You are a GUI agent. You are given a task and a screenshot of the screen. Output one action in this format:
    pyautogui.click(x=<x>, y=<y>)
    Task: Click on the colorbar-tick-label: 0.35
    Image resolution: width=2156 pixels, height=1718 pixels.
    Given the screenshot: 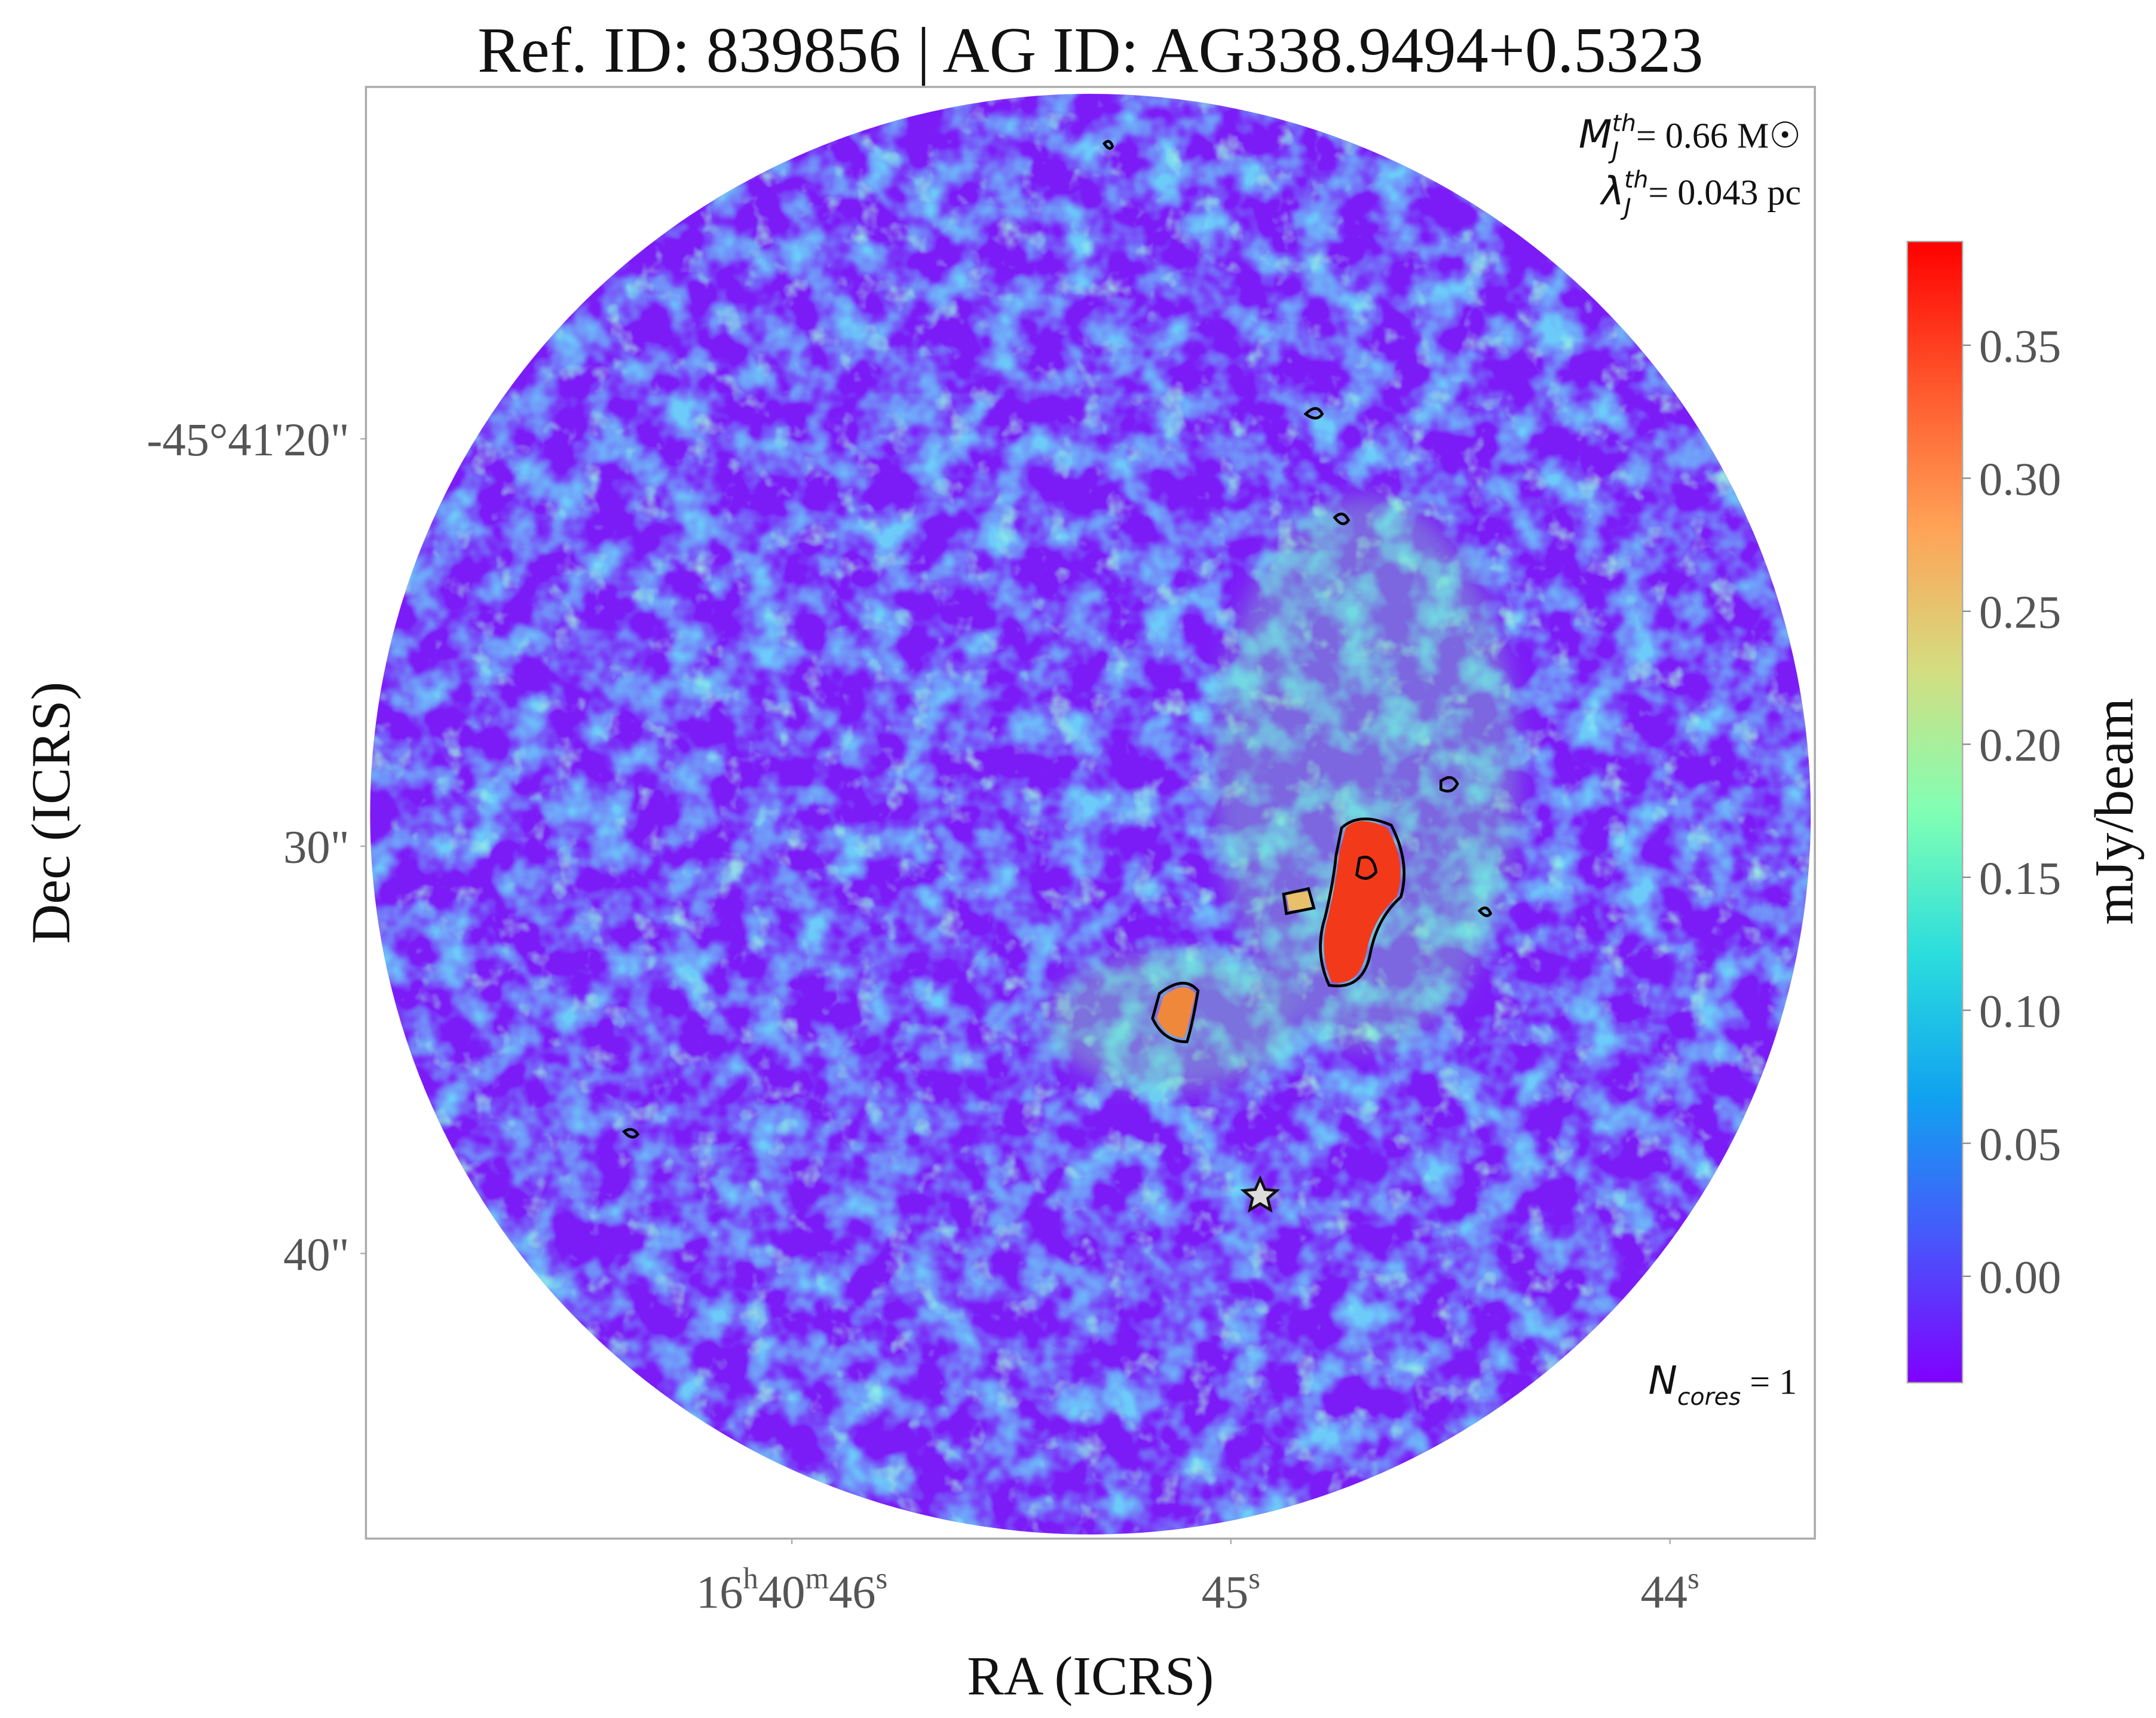 What is the action you would take?
    pyautogui.click(x=2020, y=346)
    